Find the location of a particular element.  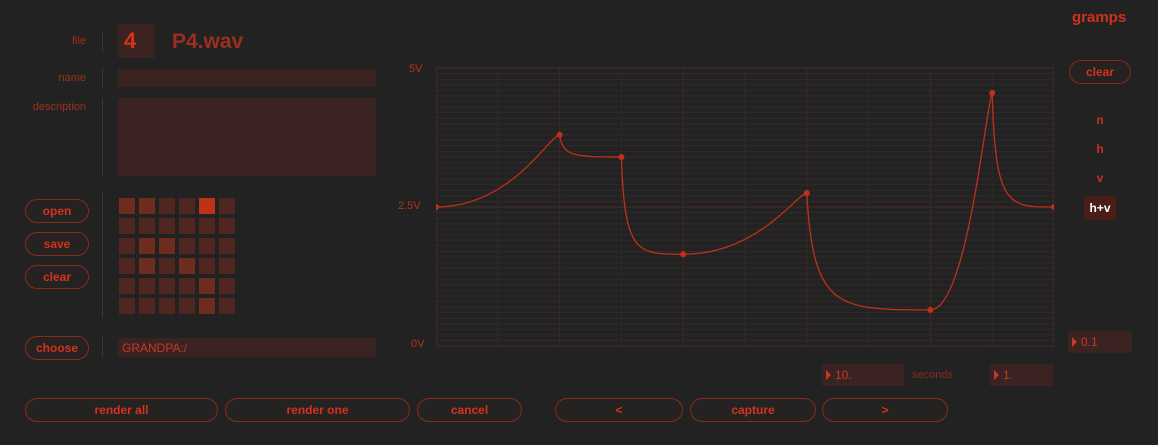

open-button: open is located at coordinates (57, 211).